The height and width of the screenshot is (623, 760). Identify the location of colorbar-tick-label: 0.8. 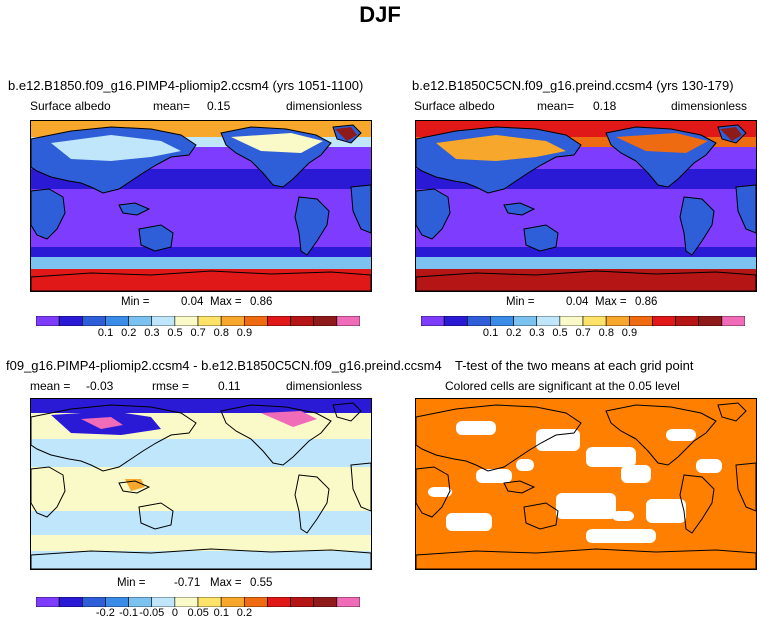
(606, 333).